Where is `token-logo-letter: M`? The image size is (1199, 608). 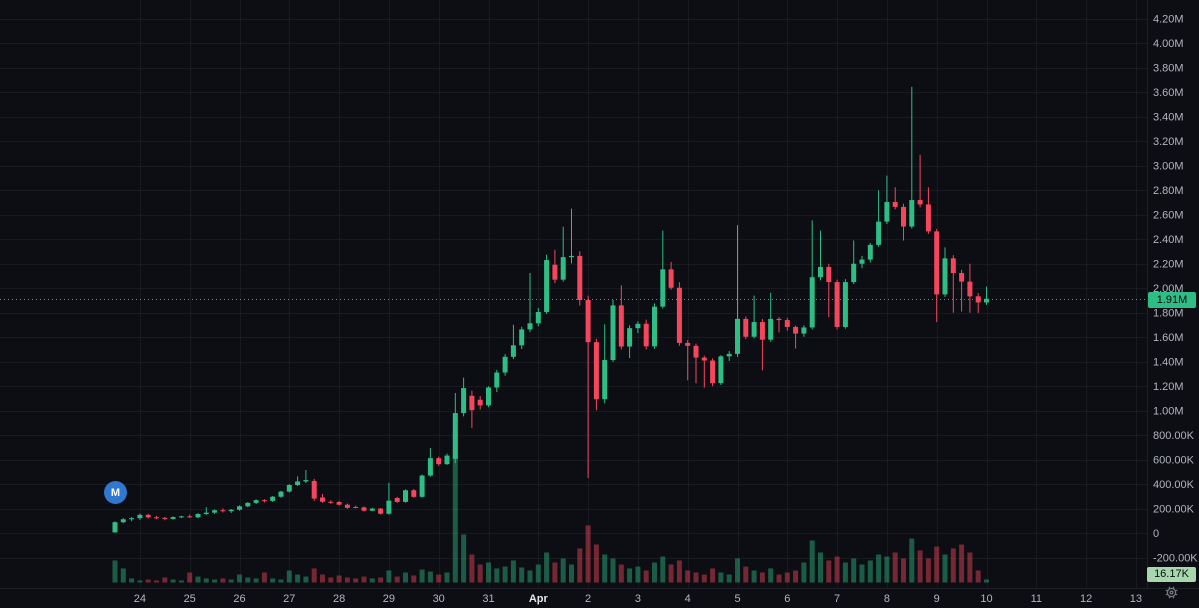
token-logo-letter: M is located at coordinates (115, 492).